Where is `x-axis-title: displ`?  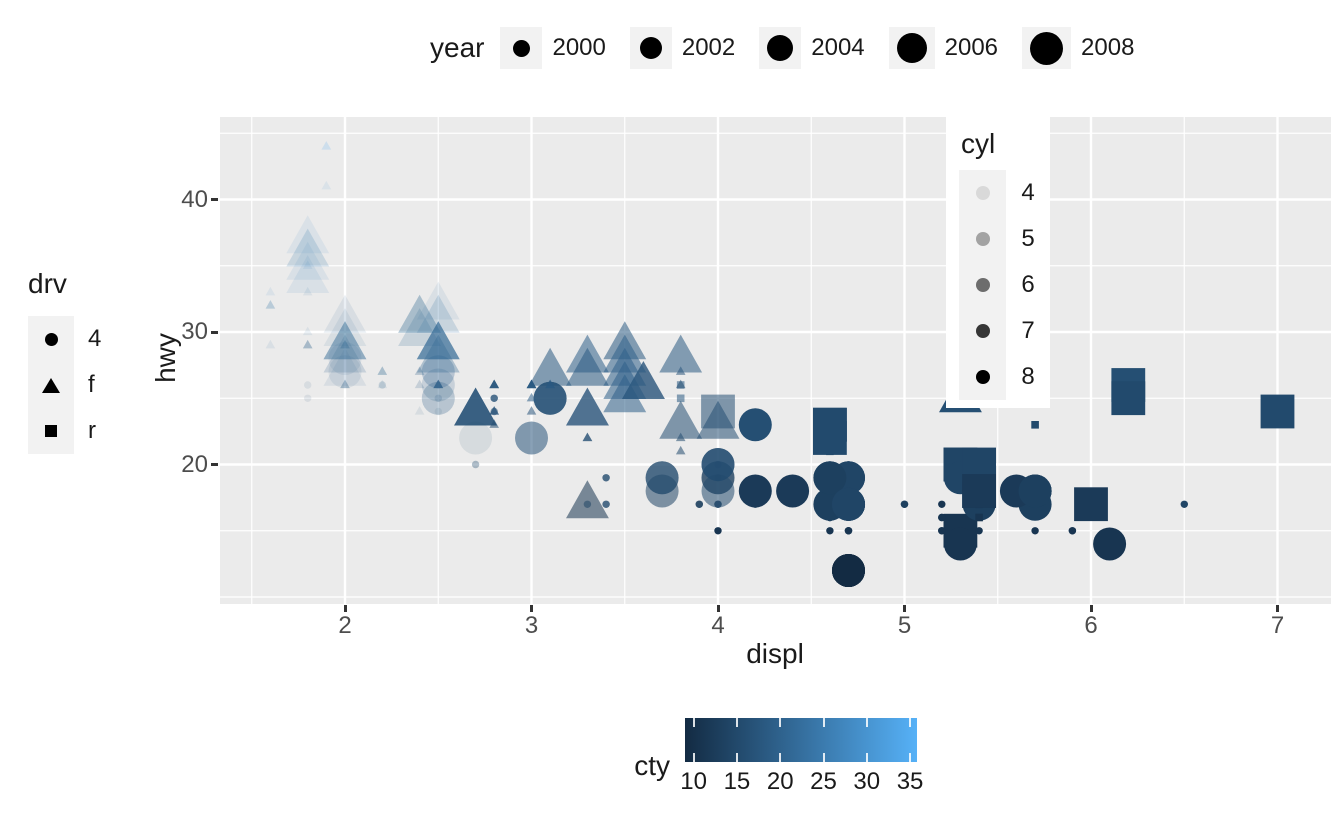
x-axis-title: displ is located at coordinates (775, 653).